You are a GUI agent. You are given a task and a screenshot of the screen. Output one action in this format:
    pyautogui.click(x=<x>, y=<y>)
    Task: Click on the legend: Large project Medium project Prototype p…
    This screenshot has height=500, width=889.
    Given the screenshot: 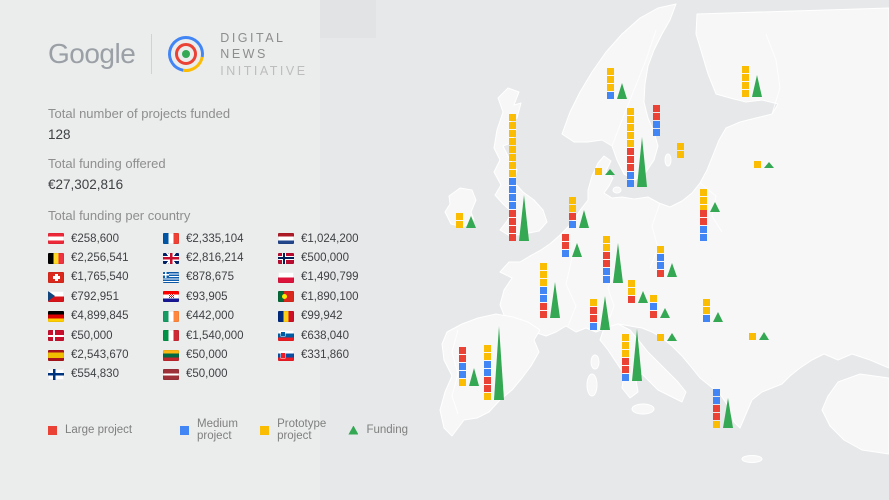 What is the action you would take?
    pyautogui.click(x=228, y=430)
    